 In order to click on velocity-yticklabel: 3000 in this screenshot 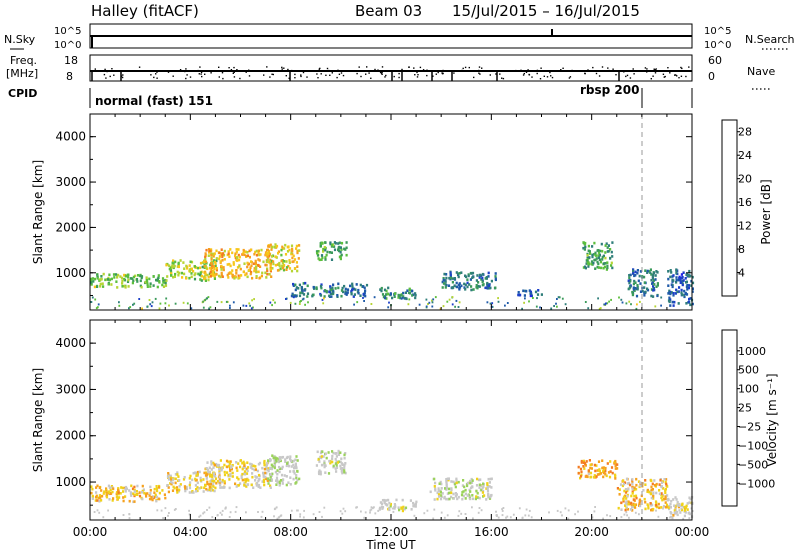, I will do `click(70, 389)`.